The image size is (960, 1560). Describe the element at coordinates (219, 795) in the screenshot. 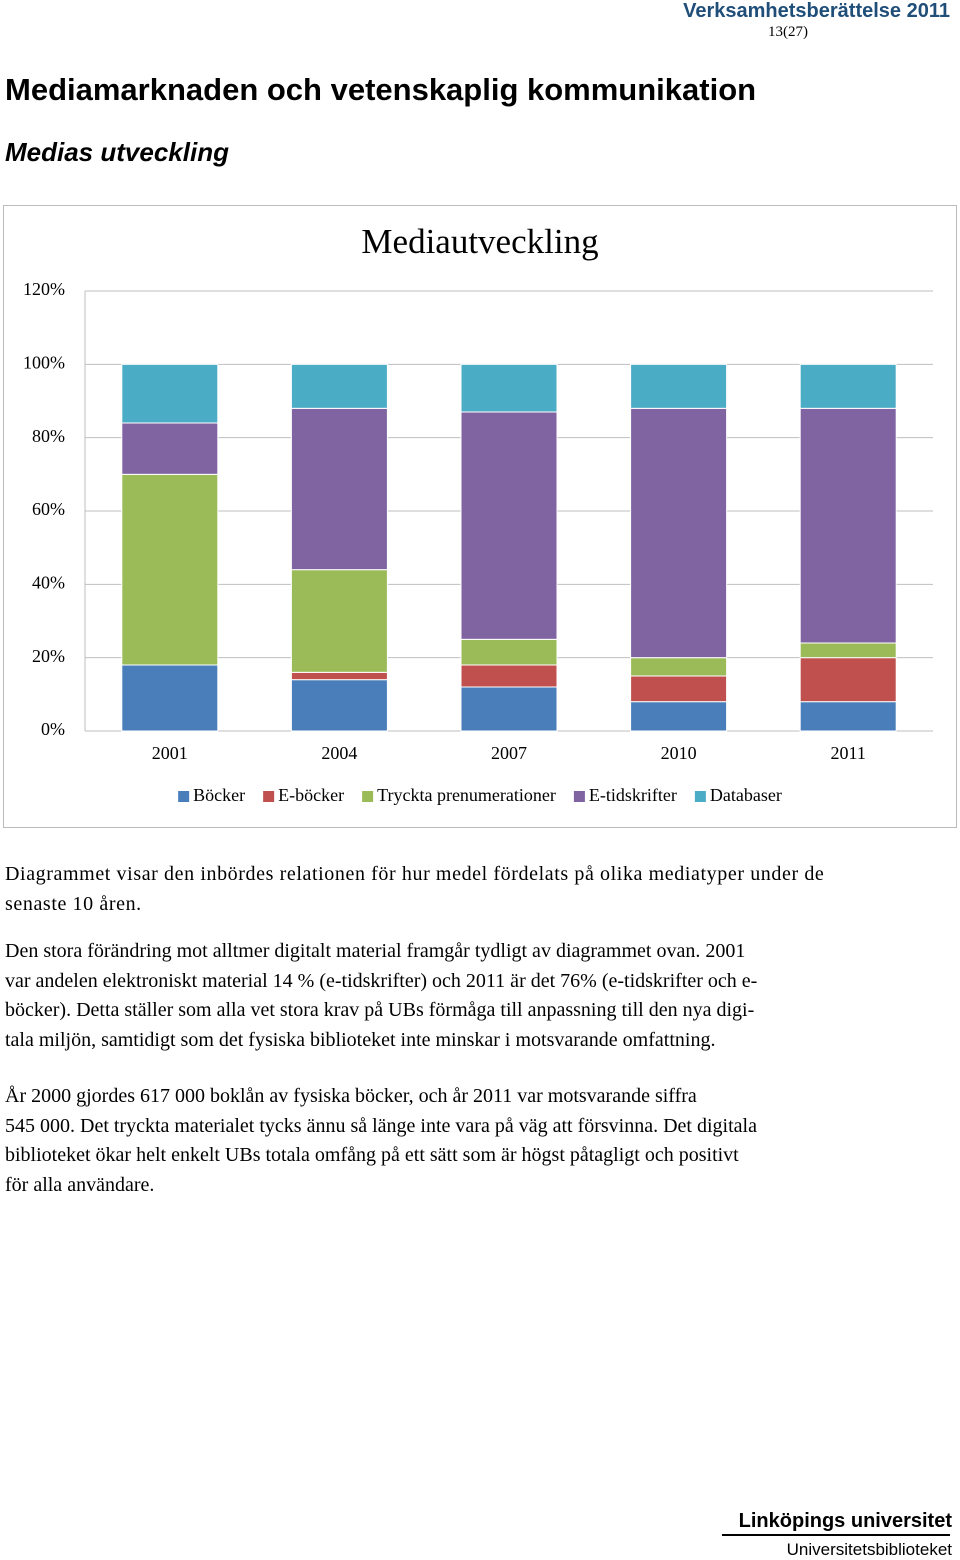

I see `legend-label: Böcker` at that location.